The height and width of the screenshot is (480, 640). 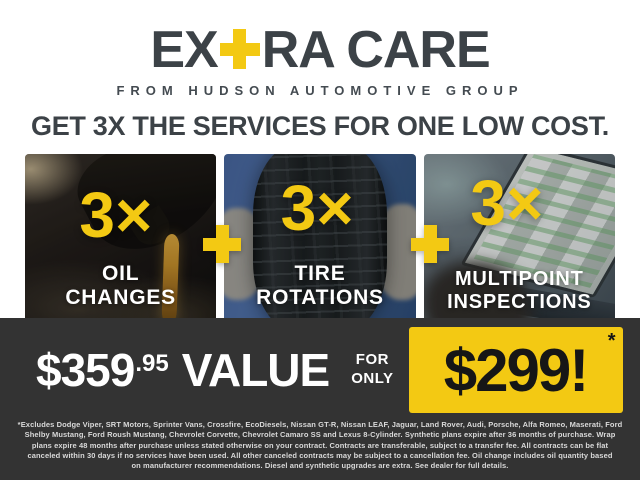 I want to click on logo-plus-icon, so click(x=239, y=49).